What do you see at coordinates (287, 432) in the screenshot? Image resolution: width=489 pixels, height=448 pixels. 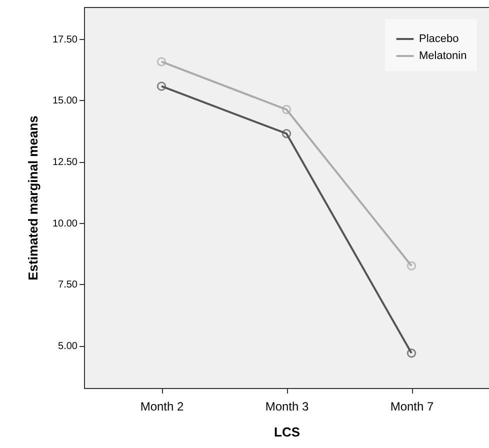 I see `x-axis-title: LCS` at bounding box center [287, 432].